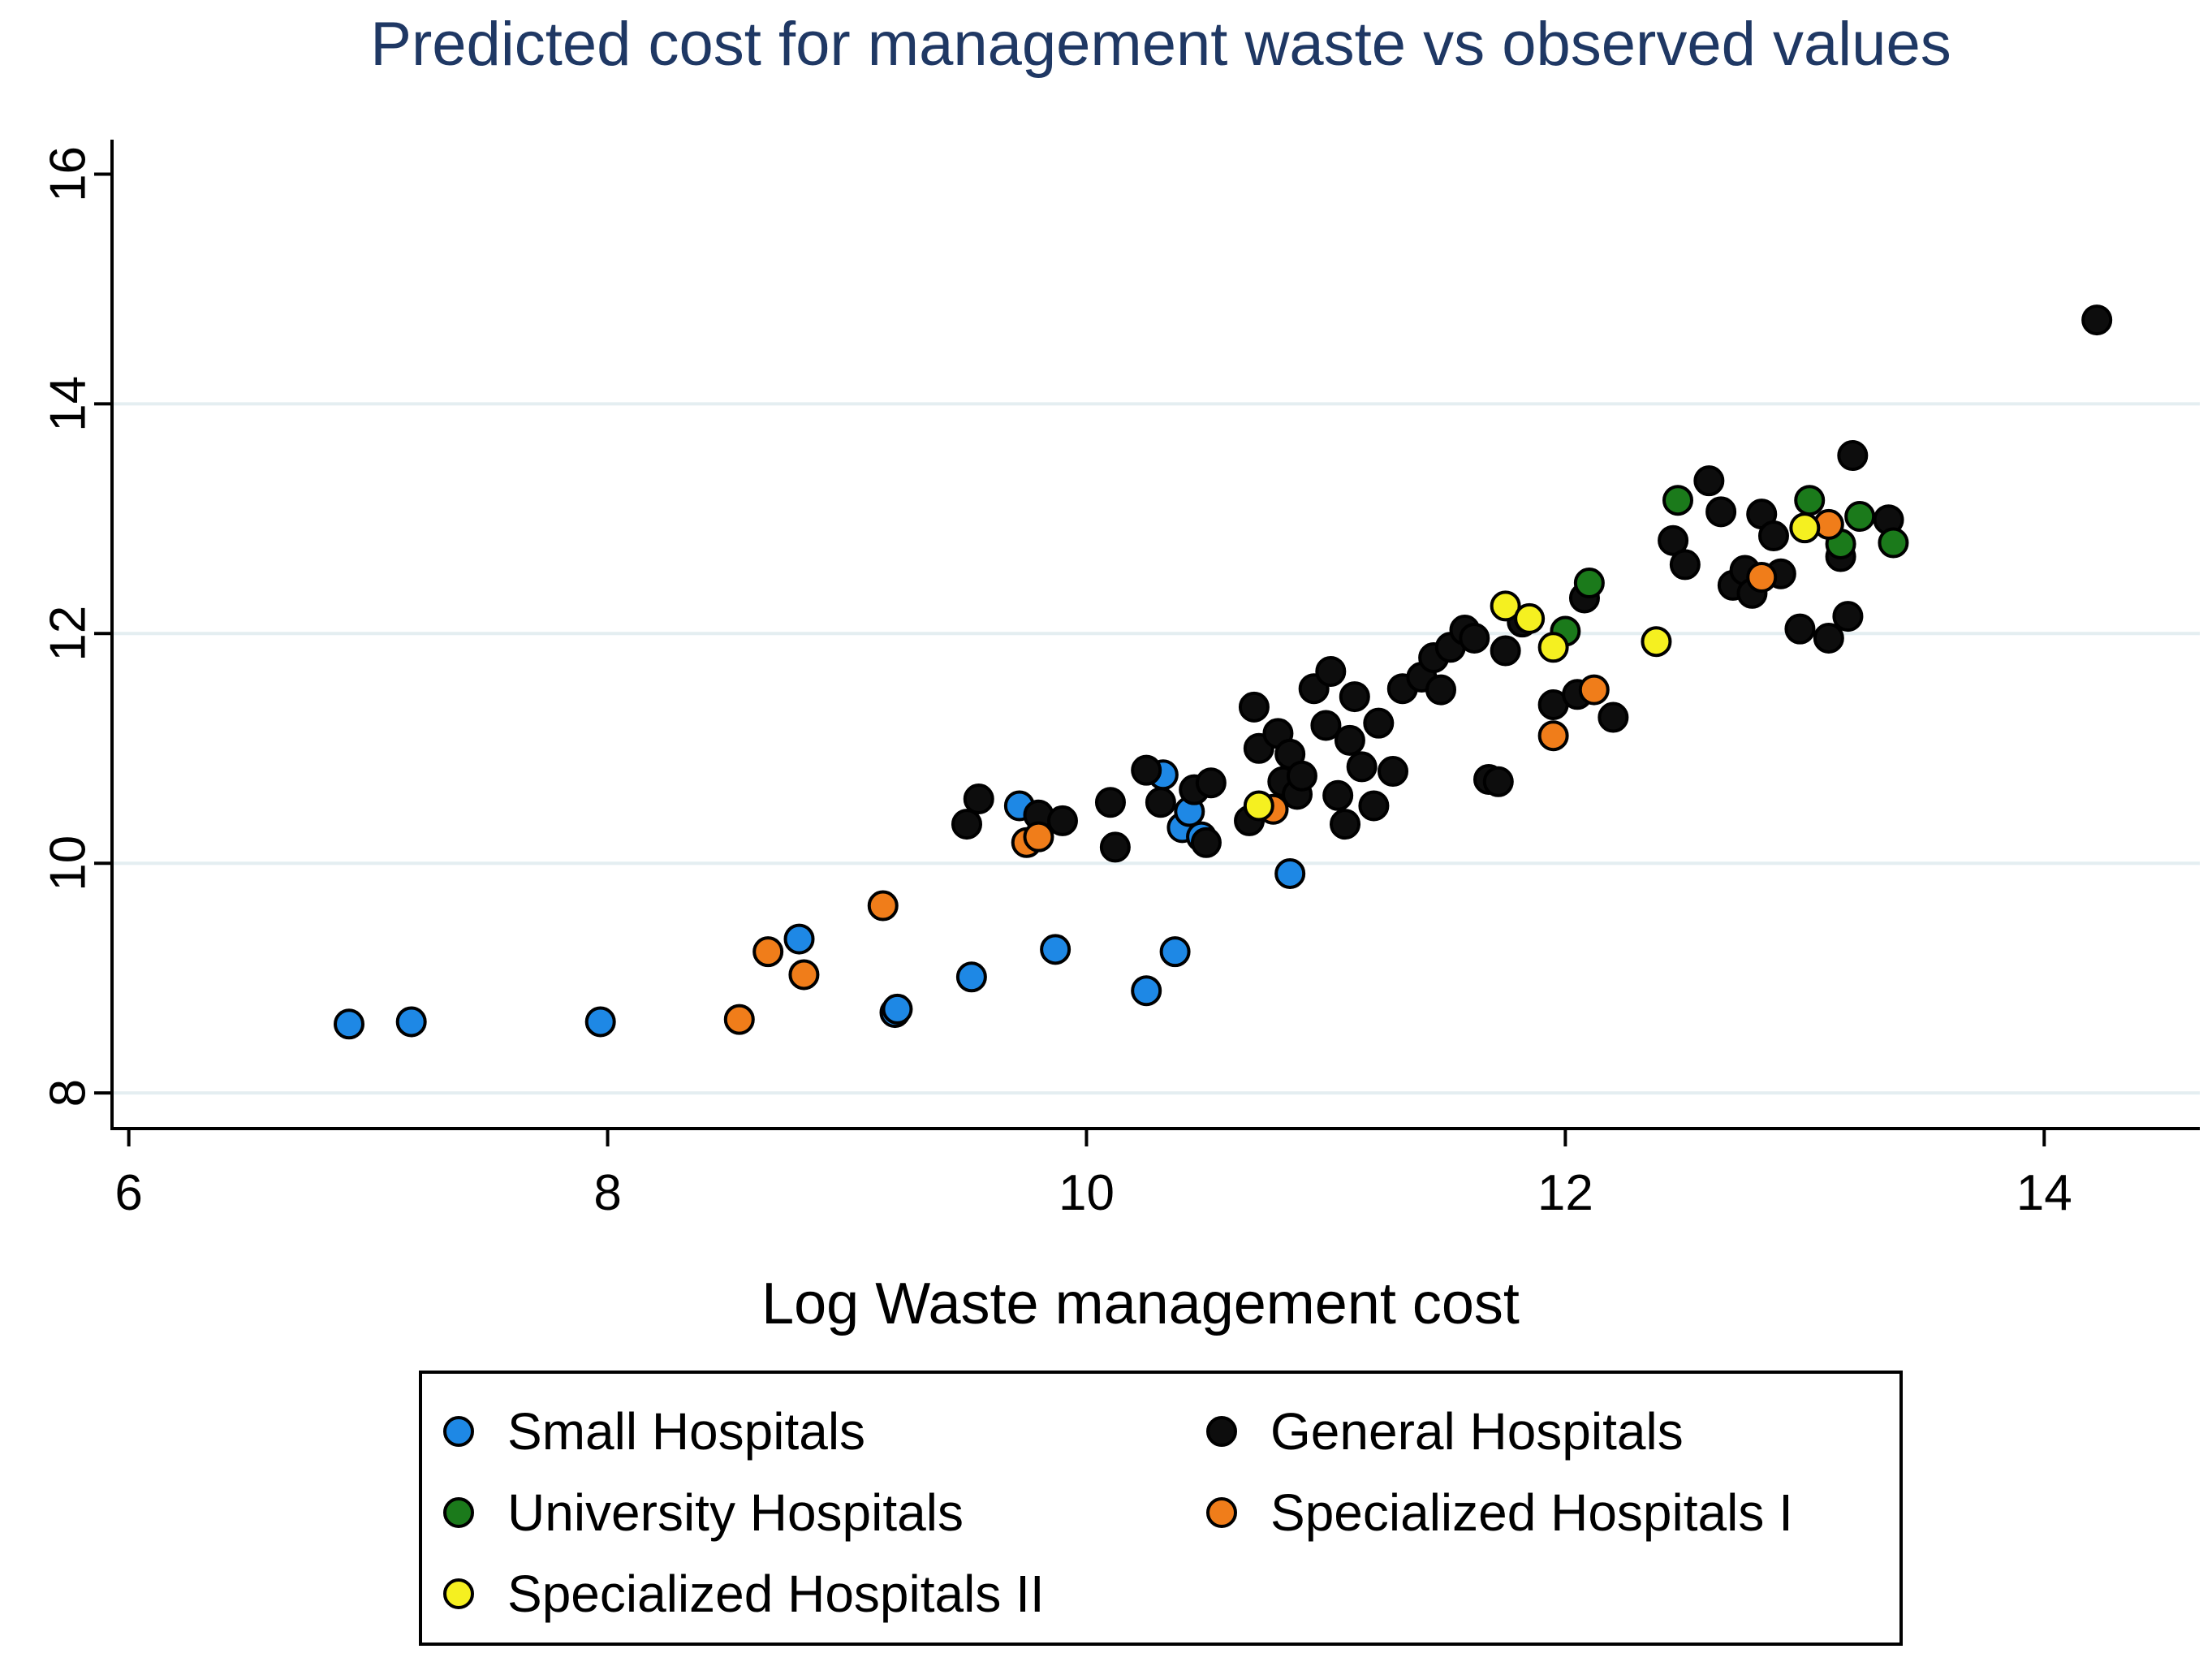 The height and width of the screenshot is (1662, 2212). I want to click on x-tick-label: 12, so click(1565, 1193).